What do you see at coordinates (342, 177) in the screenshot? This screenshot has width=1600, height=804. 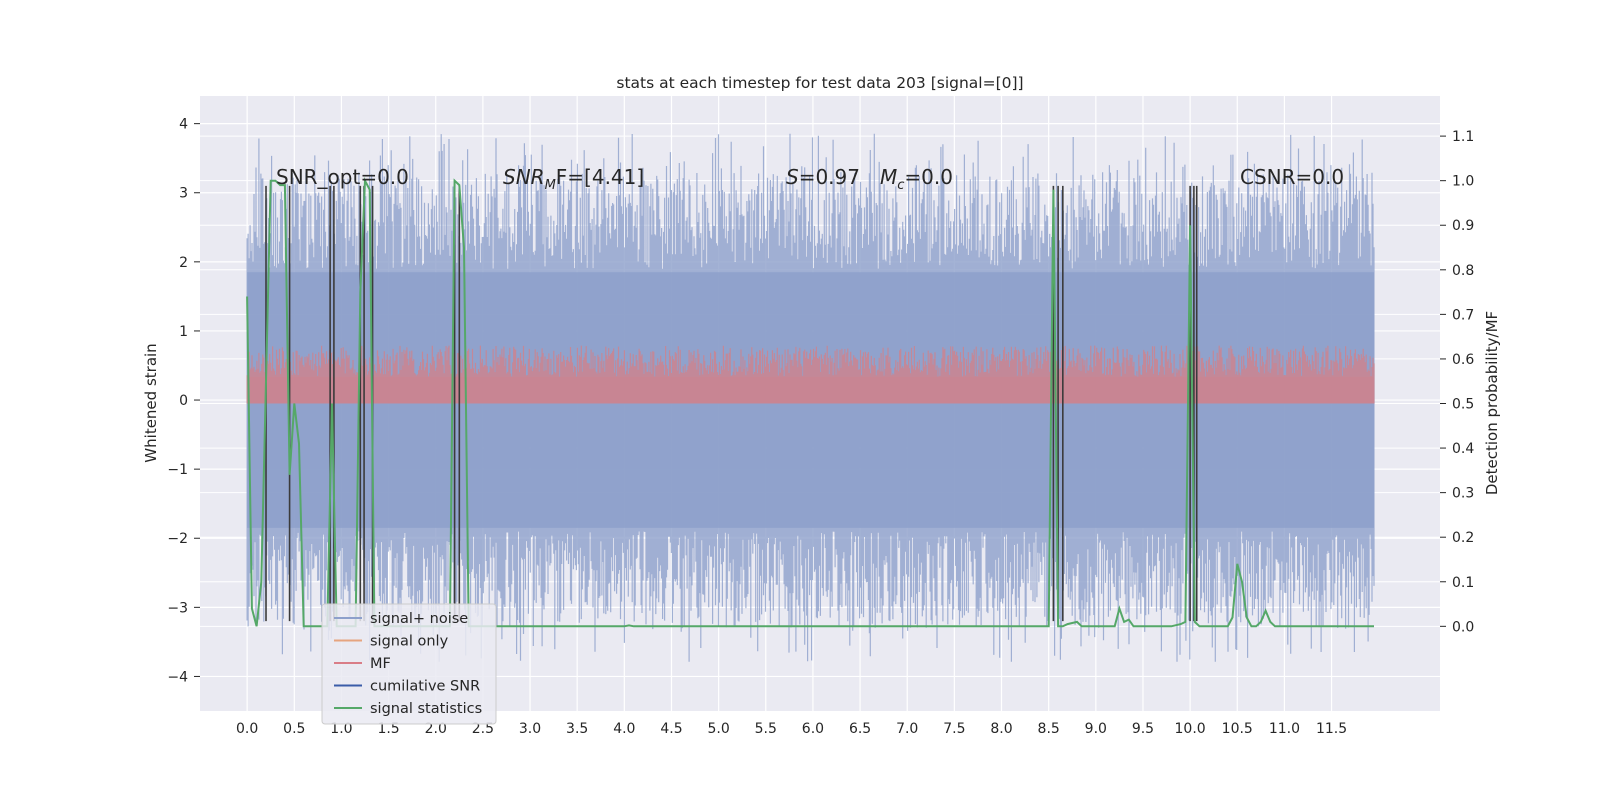 I see `snr-opt-annotation: SNR_opt=0.0` at bounding box center [342, 177].